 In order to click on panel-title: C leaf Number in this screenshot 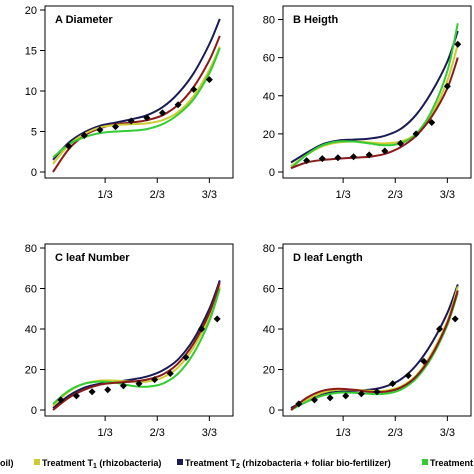, I will do `click(92, 258)`.